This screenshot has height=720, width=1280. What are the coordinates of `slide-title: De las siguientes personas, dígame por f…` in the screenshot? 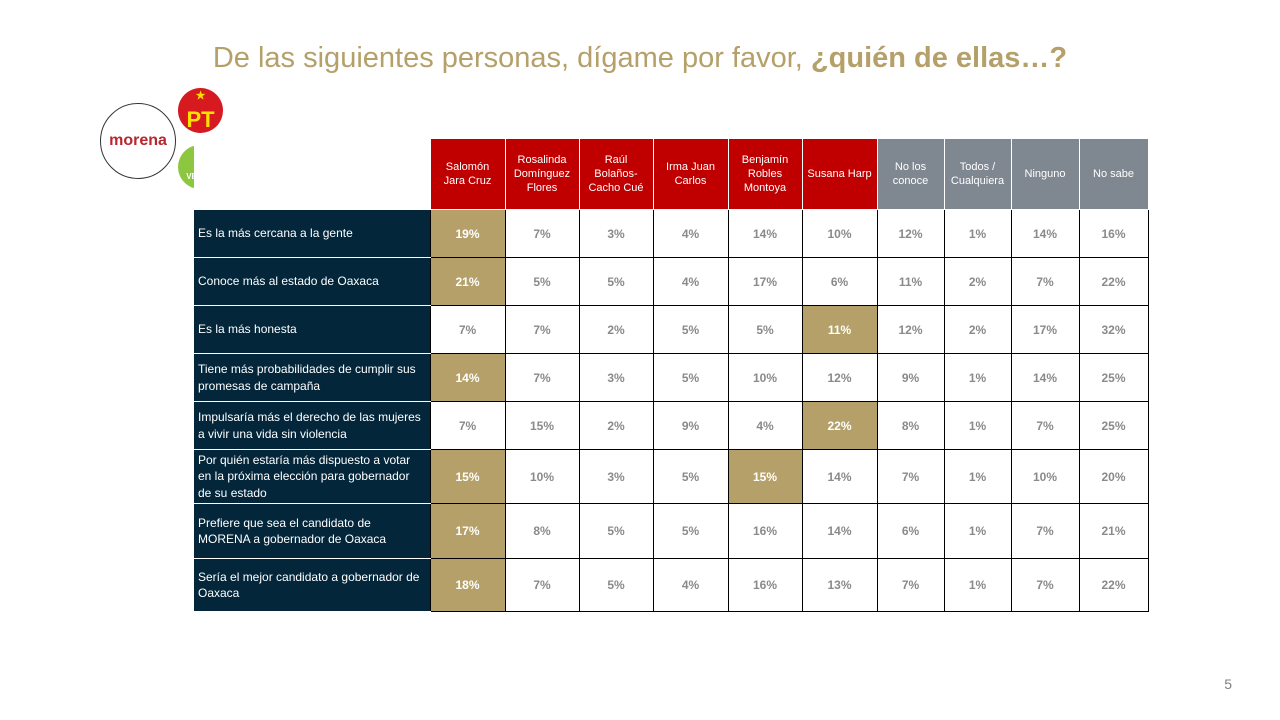 It's located at (640, 58).